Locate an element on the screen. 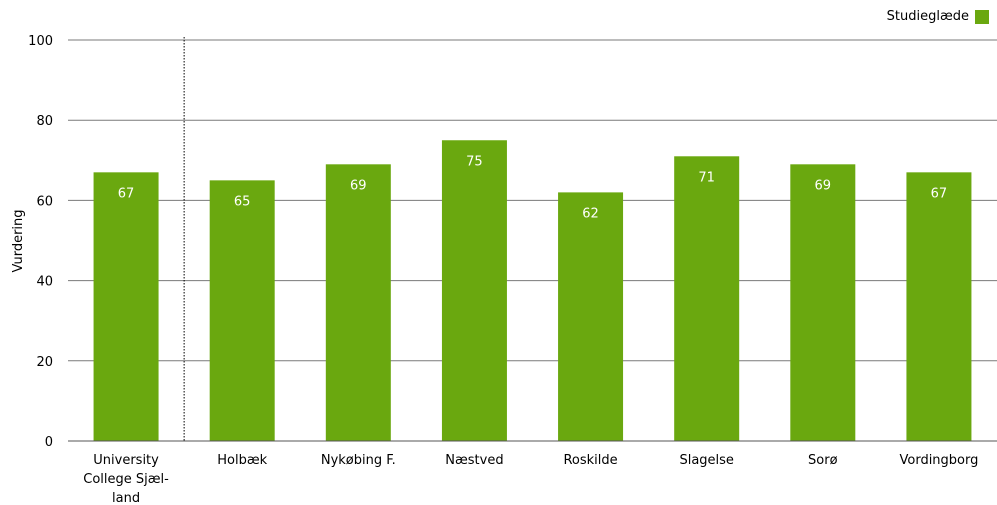  legend: Studieglæde is located at coordinates (938, 16).